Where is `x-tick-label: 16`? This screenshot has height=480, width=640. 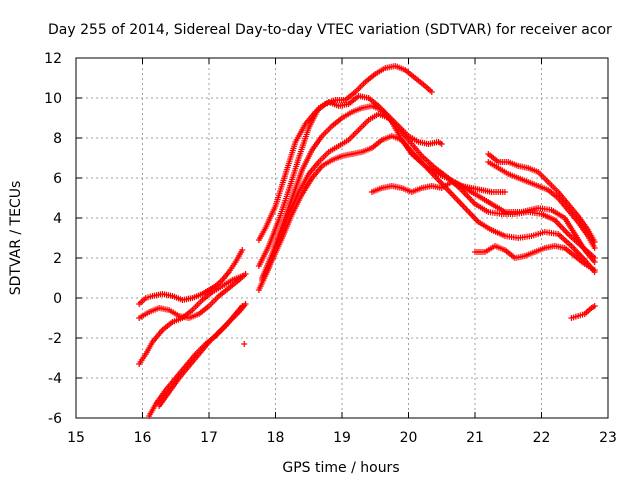
x-tick-label: 16 is located at coordinates (143, 438).